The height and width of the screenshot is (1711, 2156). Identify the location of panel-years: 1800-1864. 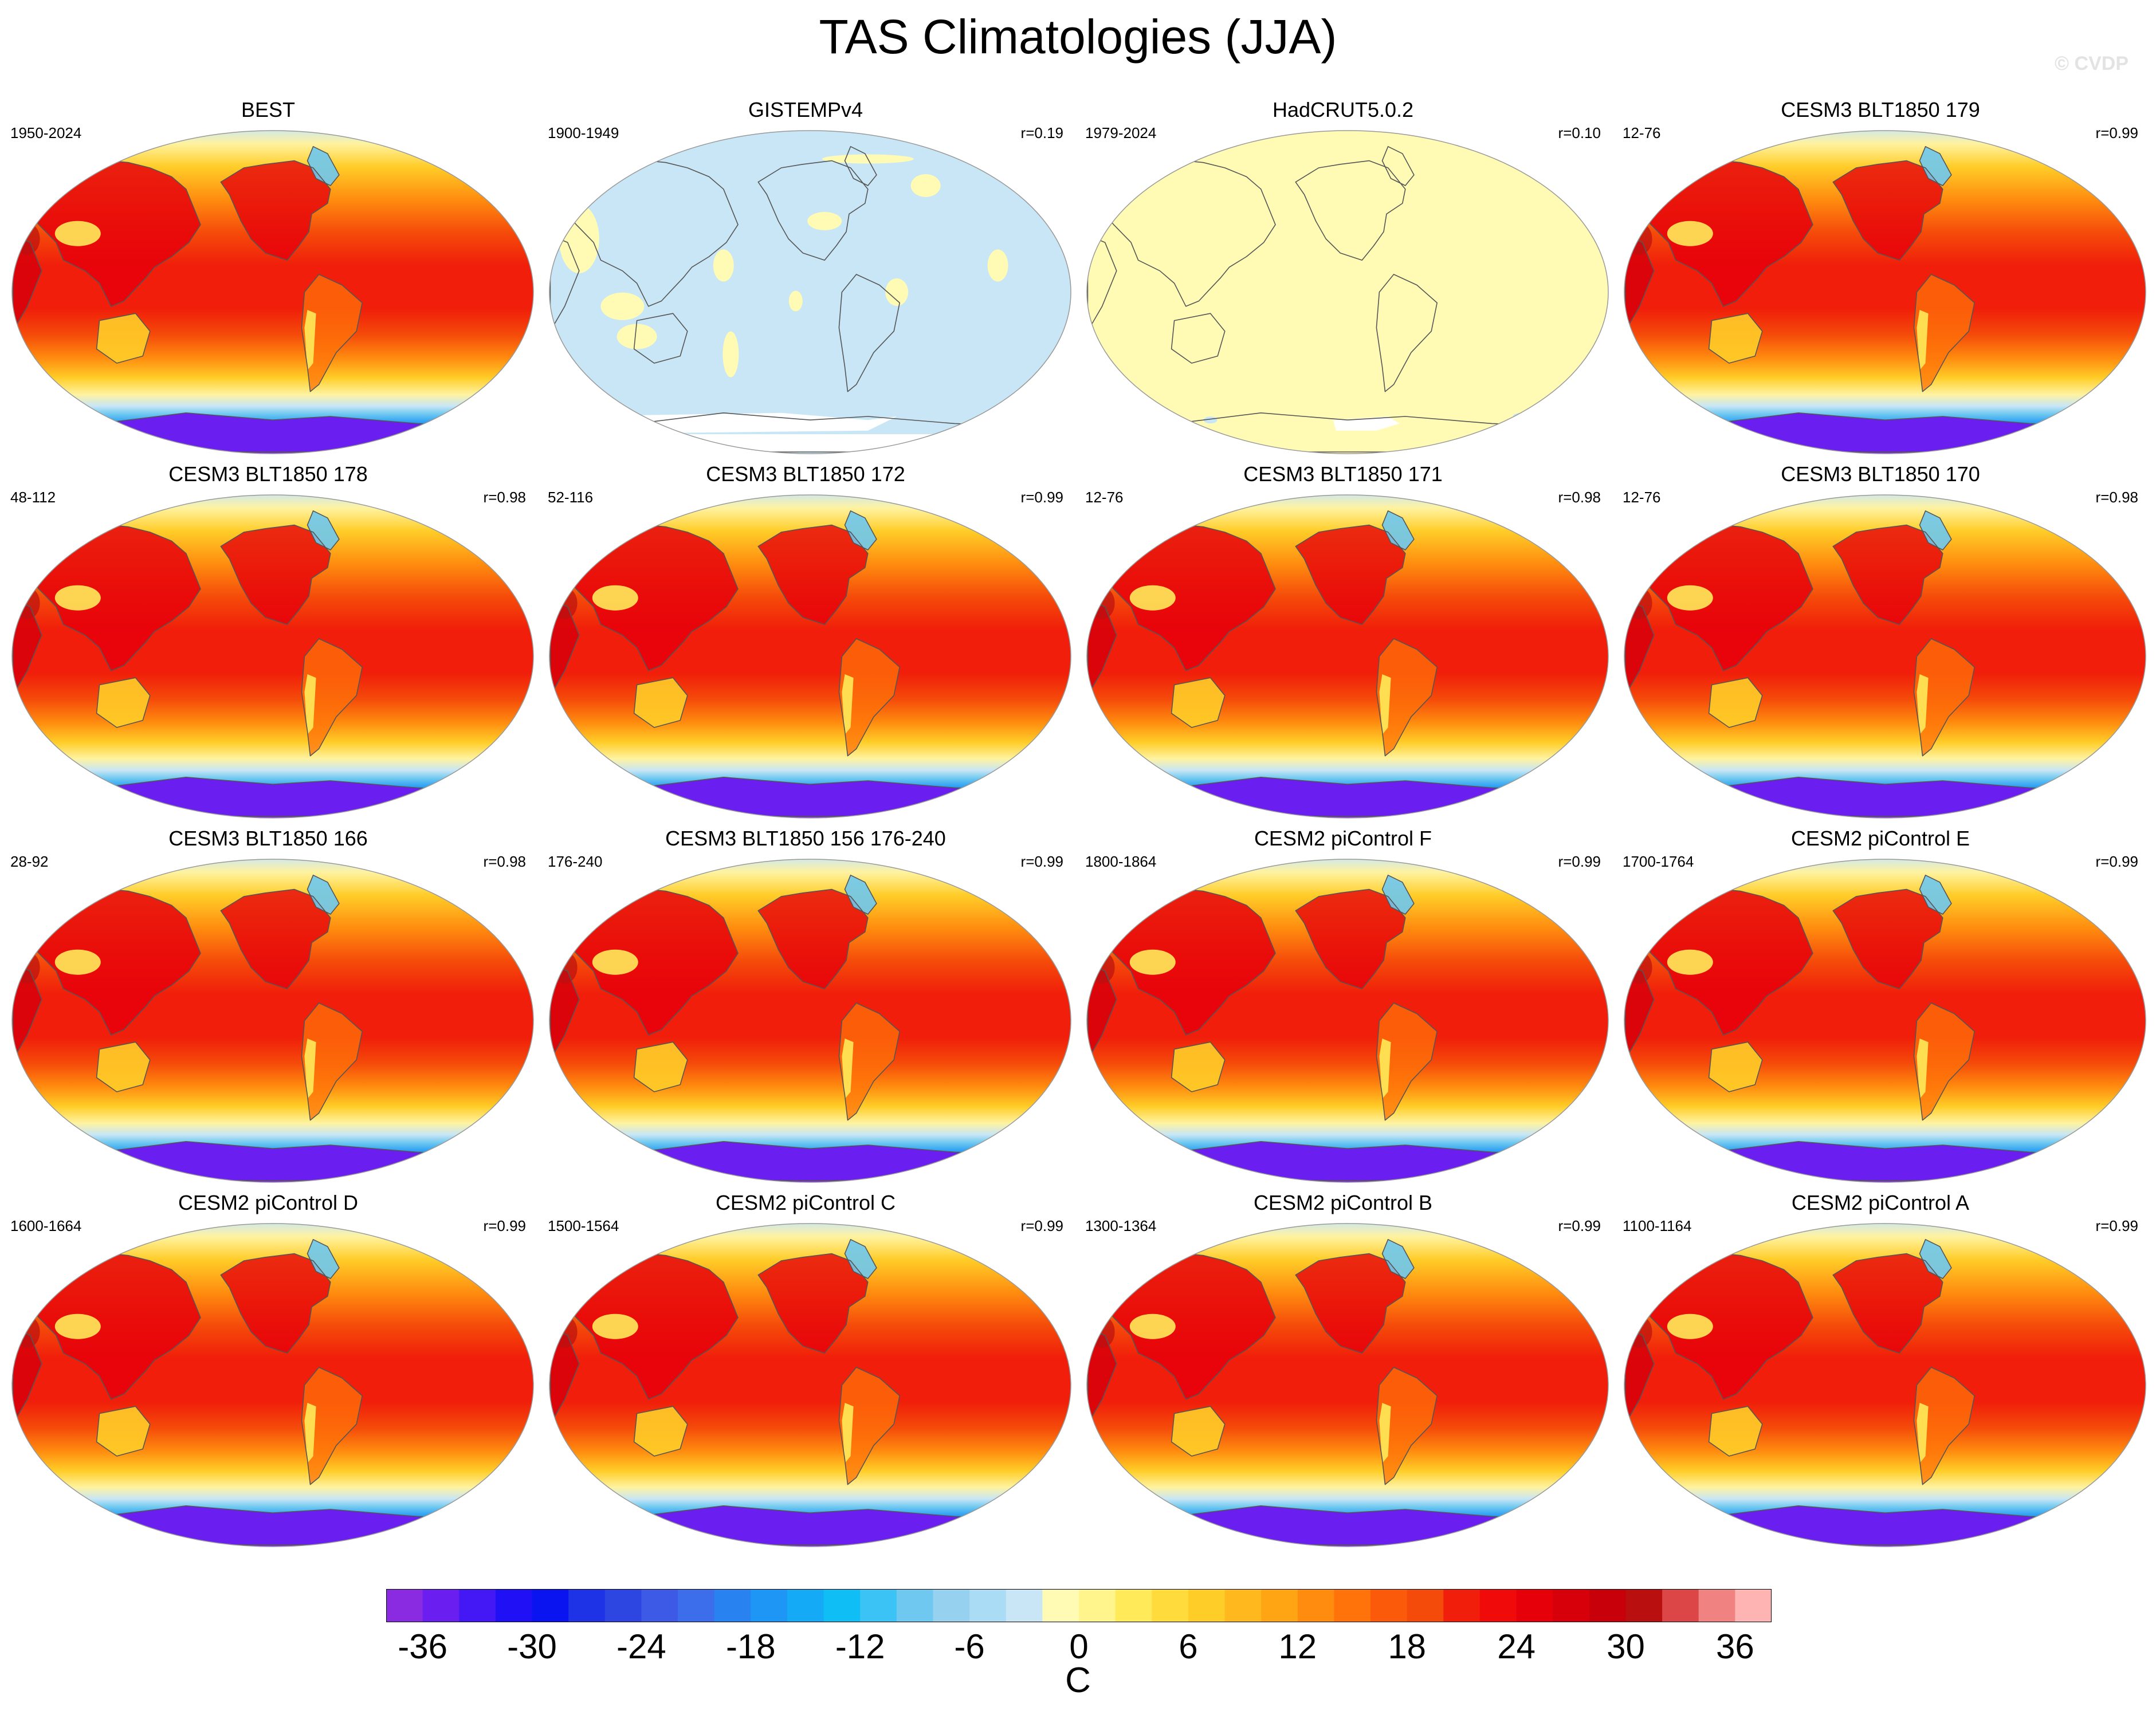
(1121, 861).